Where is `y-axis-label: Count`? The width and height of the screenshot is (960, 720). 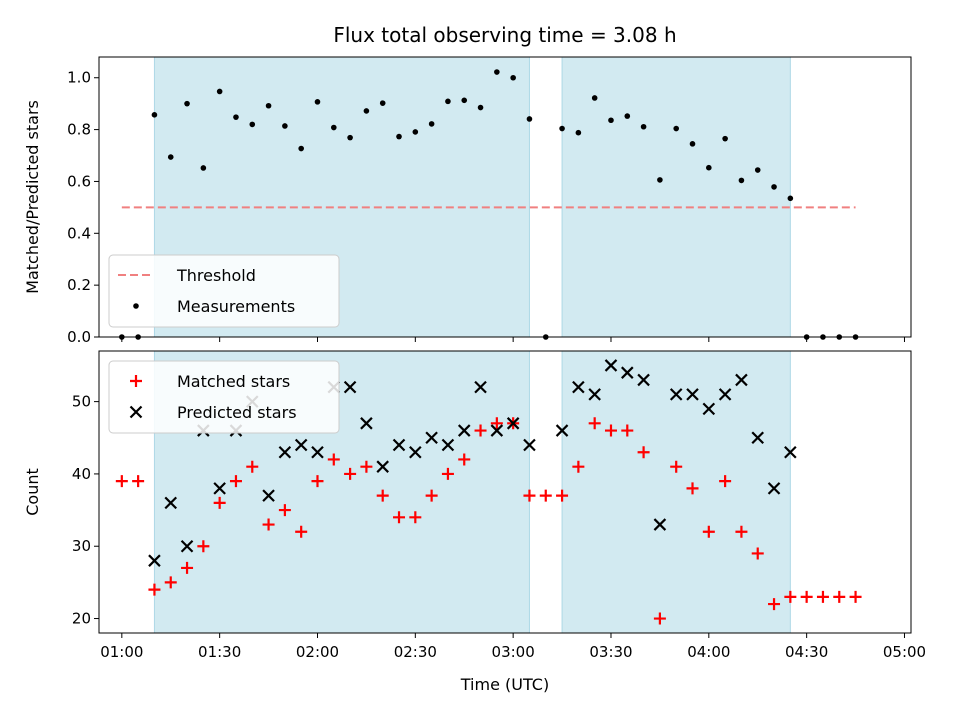 y-axis-label: Count is located at coordinates (32, 492).